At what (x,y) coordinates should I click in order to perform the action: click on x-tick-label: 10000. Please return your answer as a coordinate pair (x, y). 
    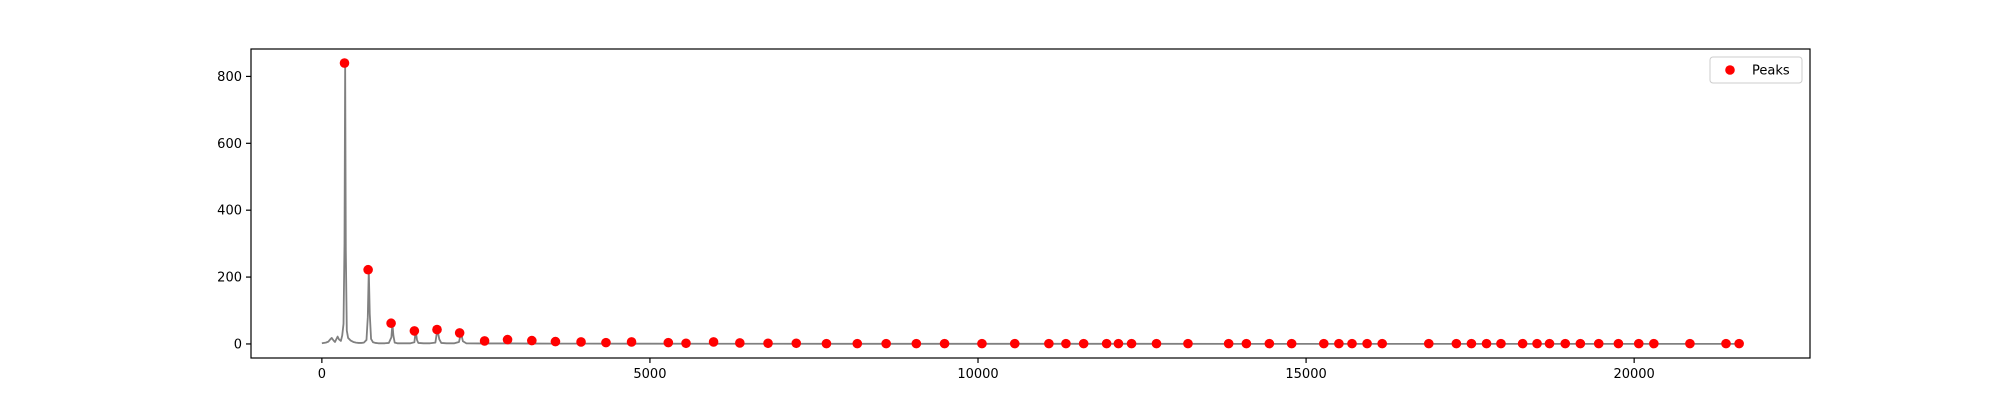
    Looking at the image, I should click on (977, 374).